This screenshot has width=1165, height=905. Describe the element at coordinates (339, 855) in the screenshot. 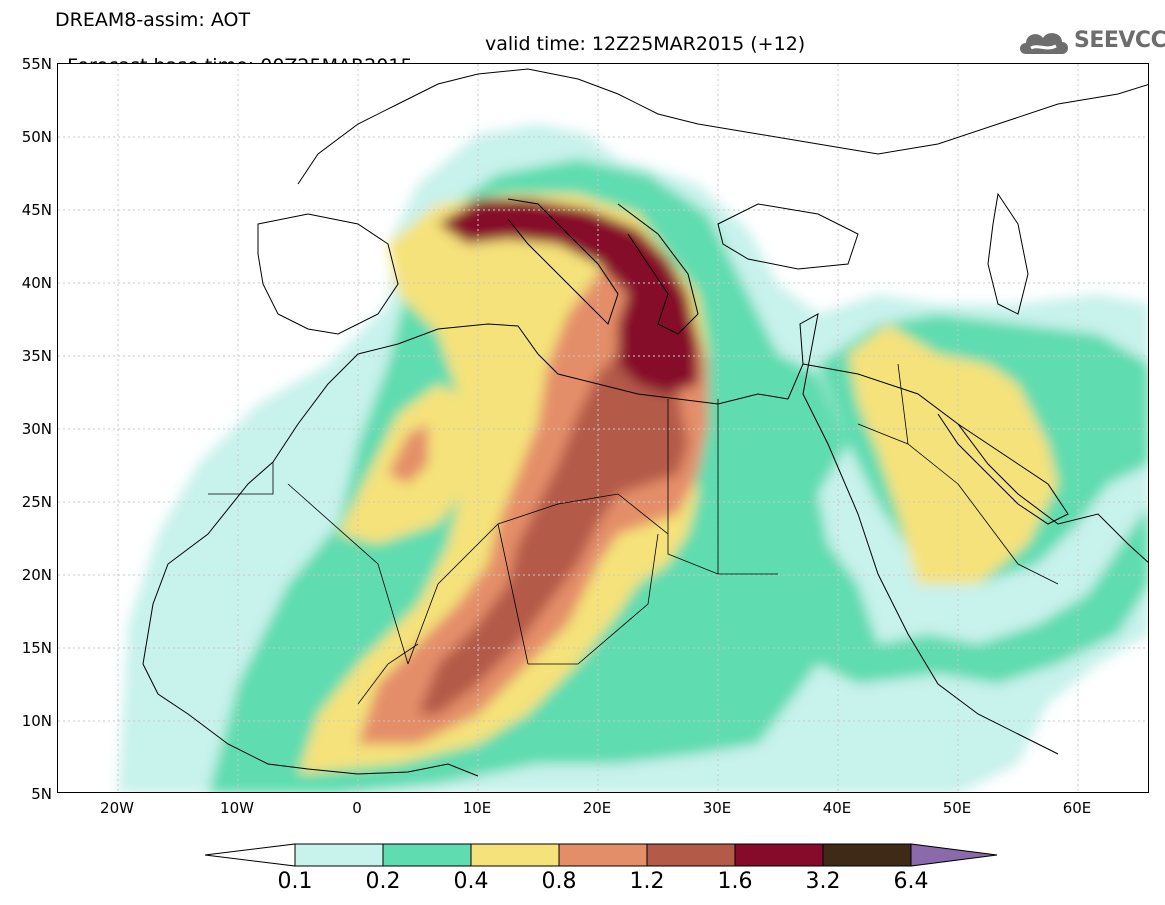

I see `colorbar-segment-0.1` at that location.